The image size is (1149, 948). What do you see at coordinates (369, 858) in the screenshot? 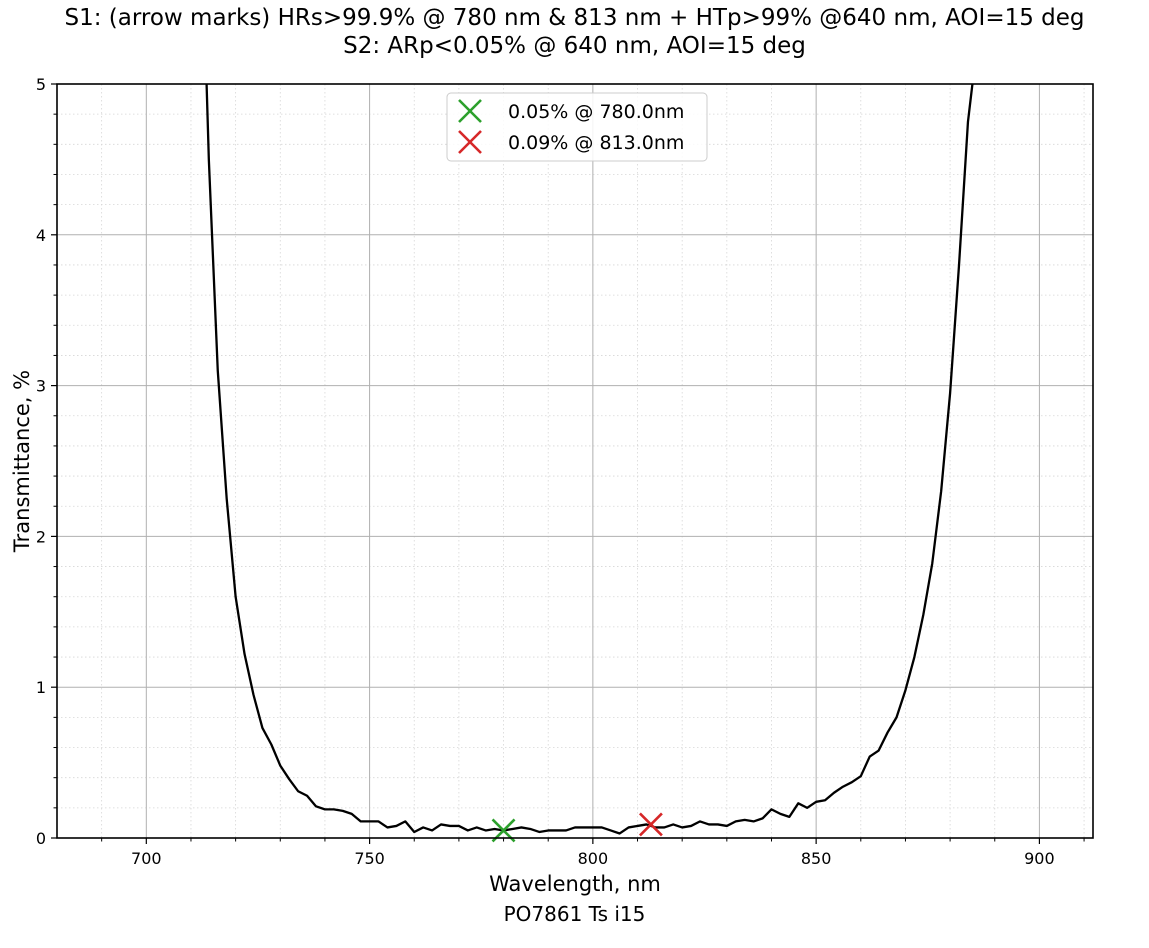
I see `x-tick-label: 750` at bounding box center [369, 858].